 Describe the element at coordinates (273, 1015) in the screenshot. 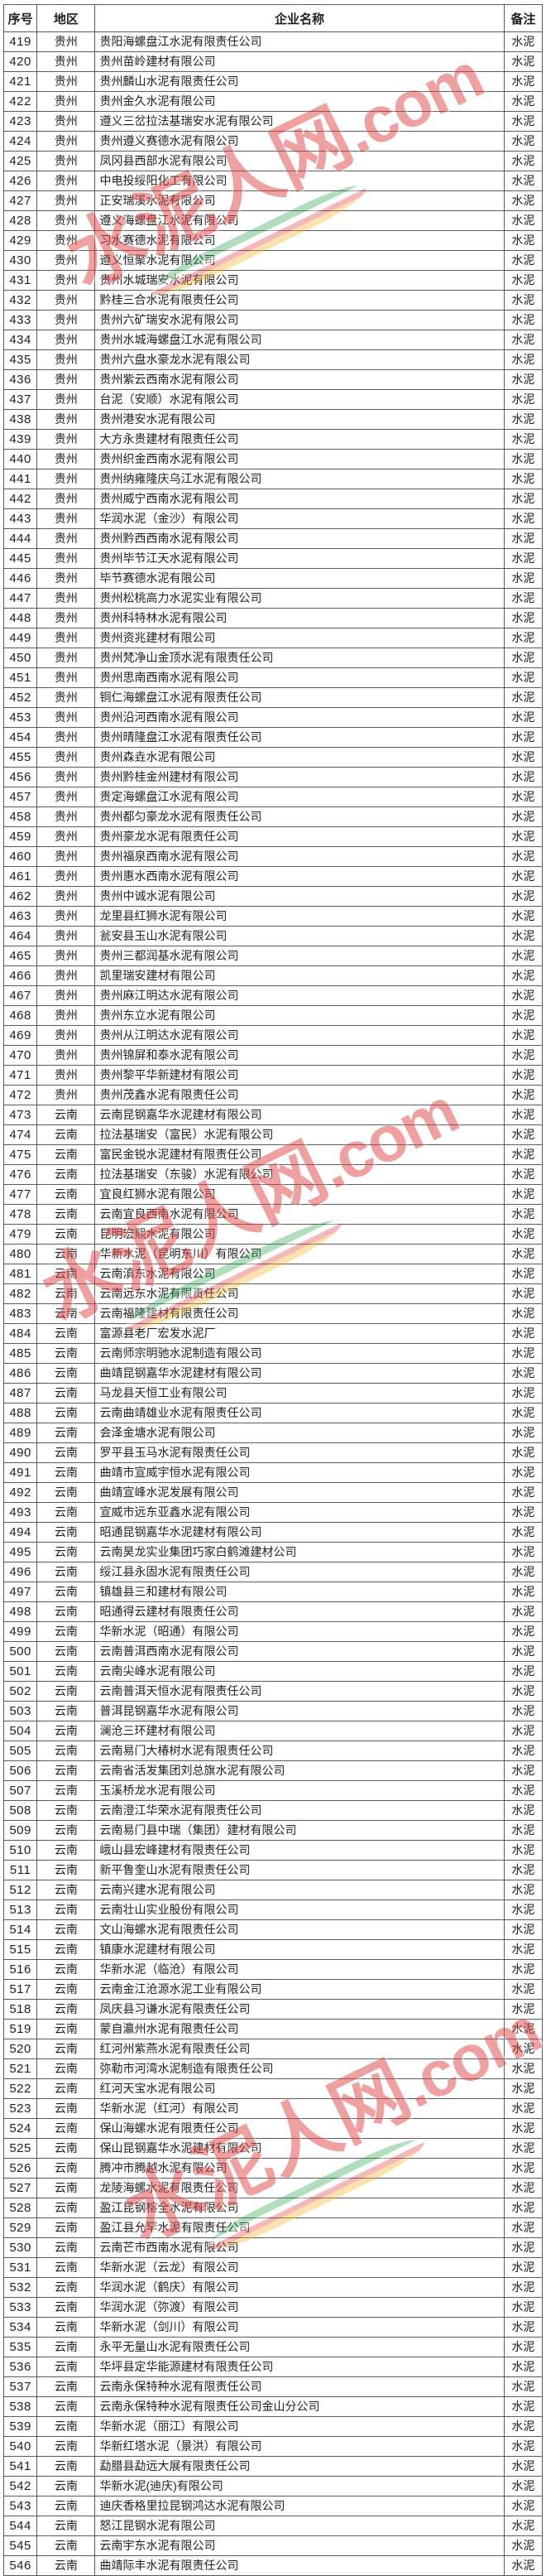

I see `table-row: 468 贵州 贵州东立水泥有限公司 水泥` at that location.